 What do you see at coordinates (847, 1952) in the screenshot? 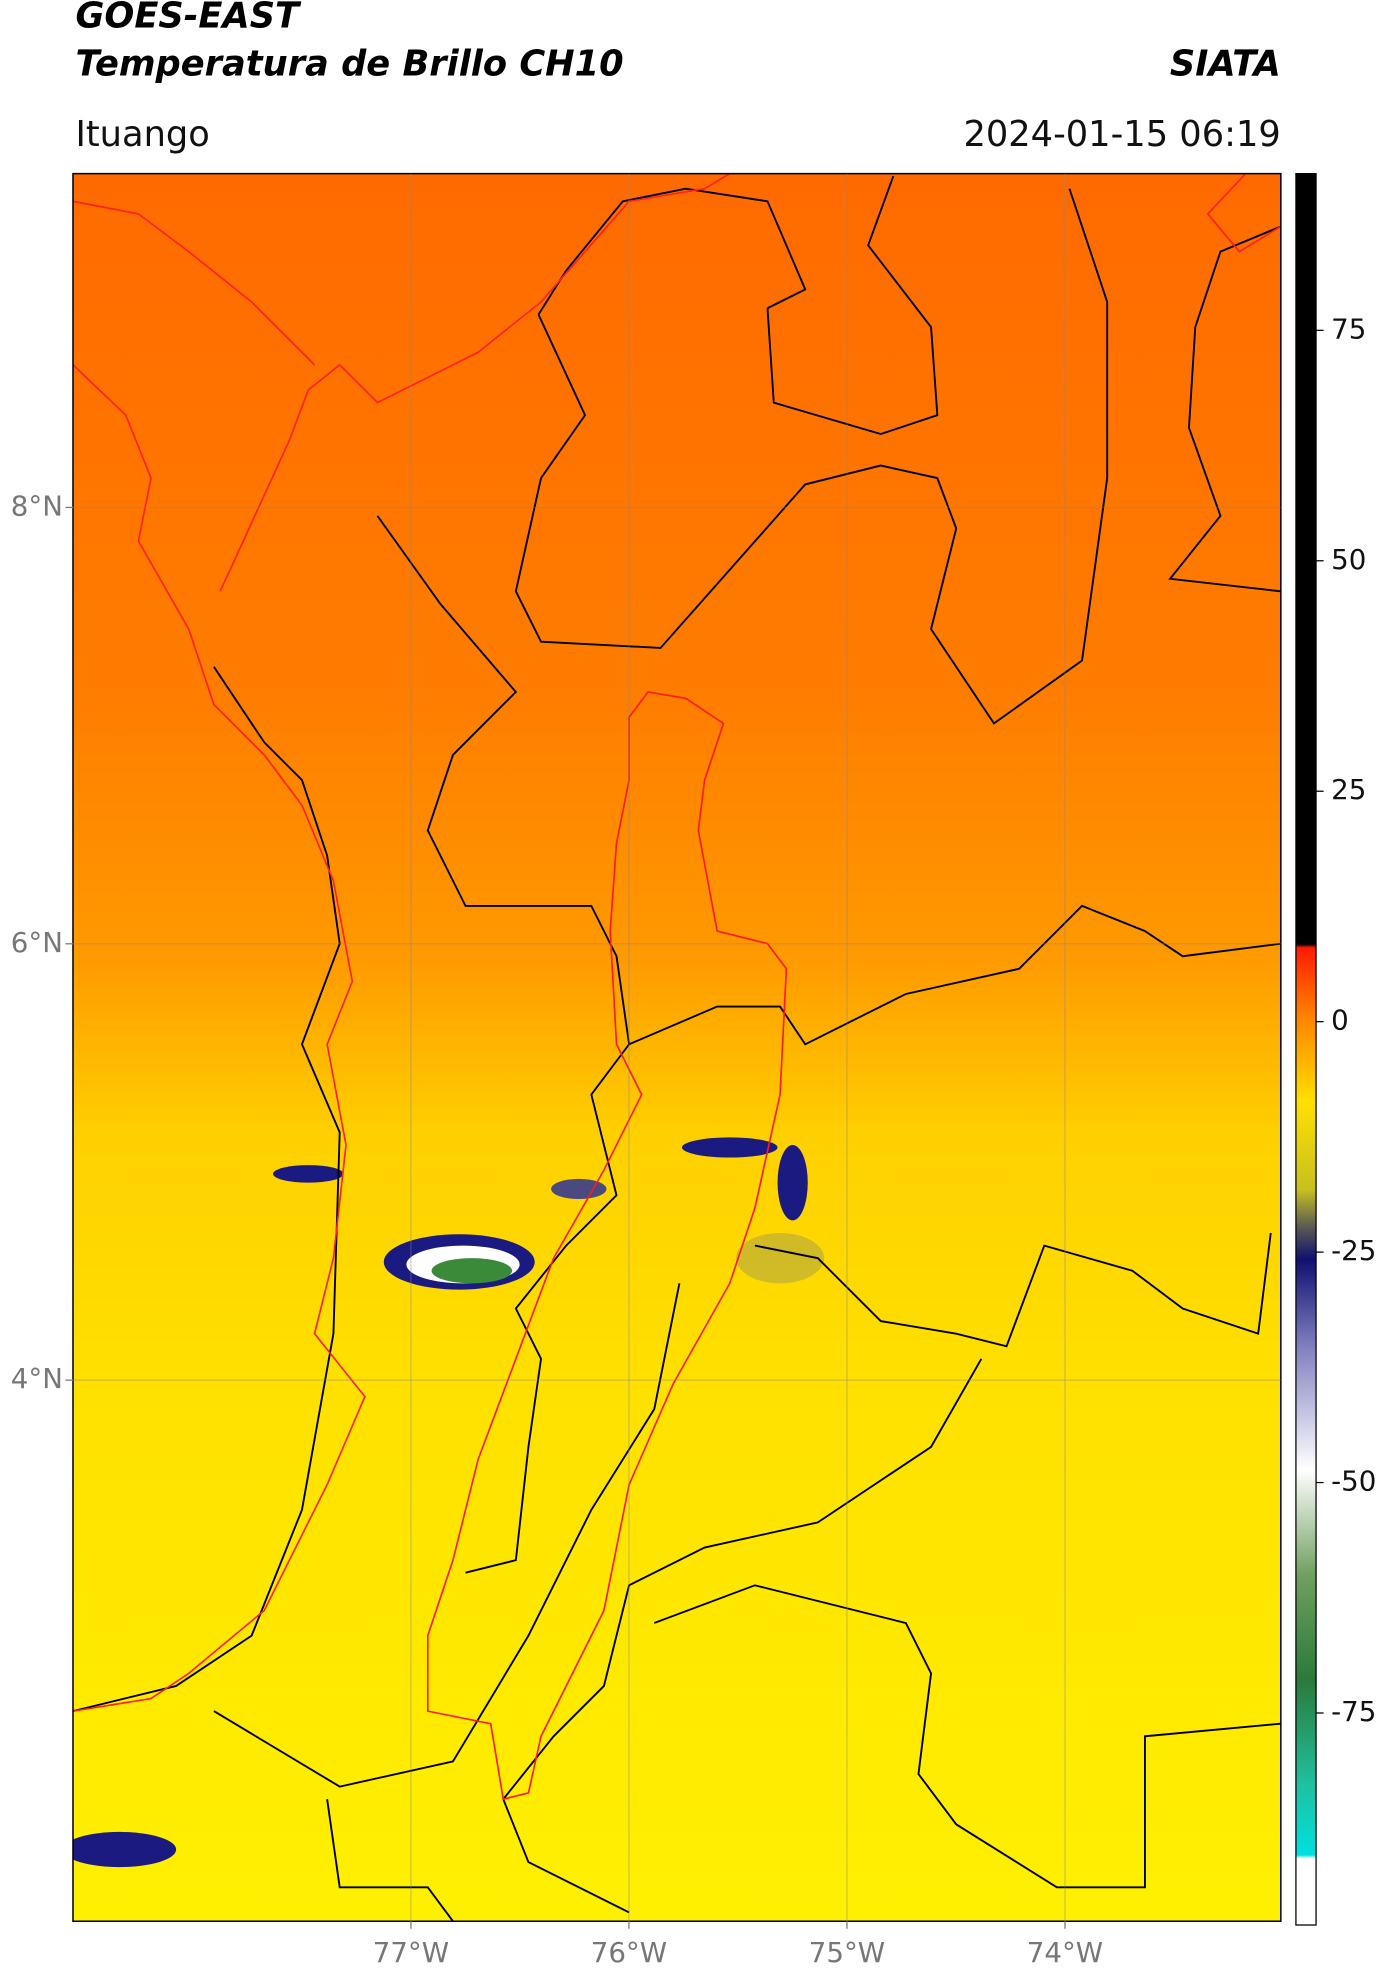
I see `x-tick-label: 75°W` at bounding box center [847, 1952].